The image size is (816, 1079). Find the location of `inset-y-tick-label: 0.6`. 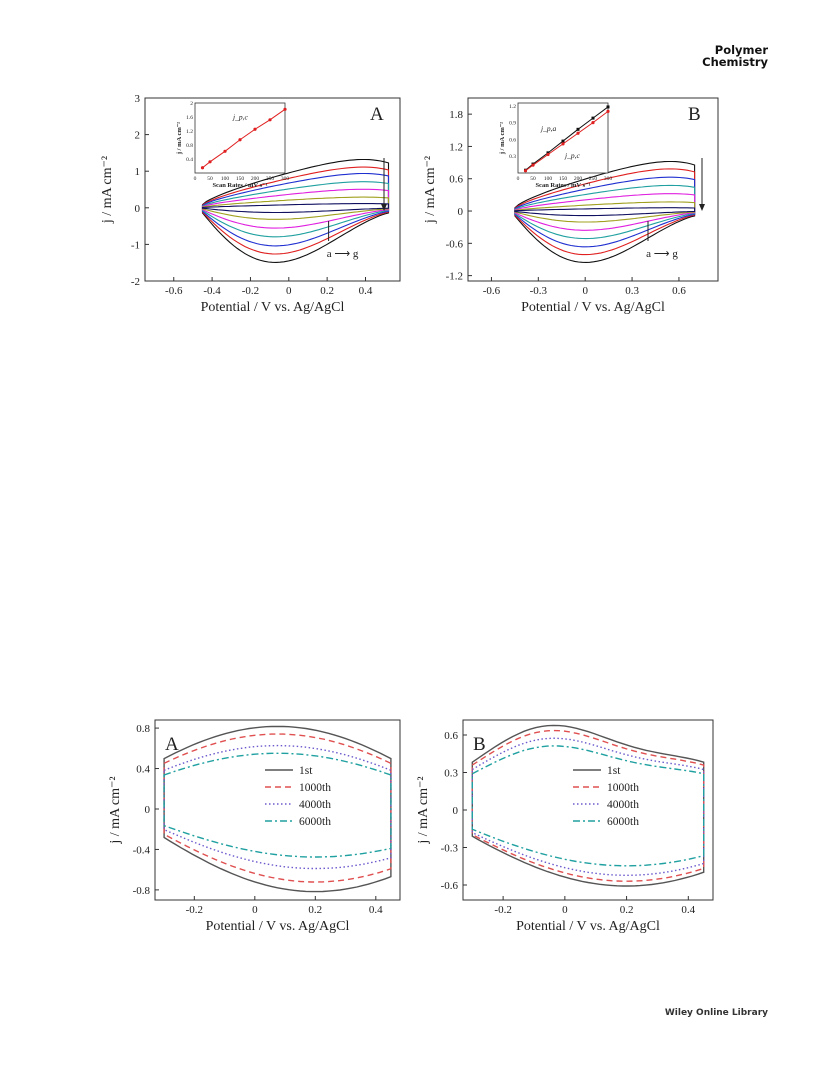

inset-y-tick-label: 0.6 is located at coordinates (512, 140).